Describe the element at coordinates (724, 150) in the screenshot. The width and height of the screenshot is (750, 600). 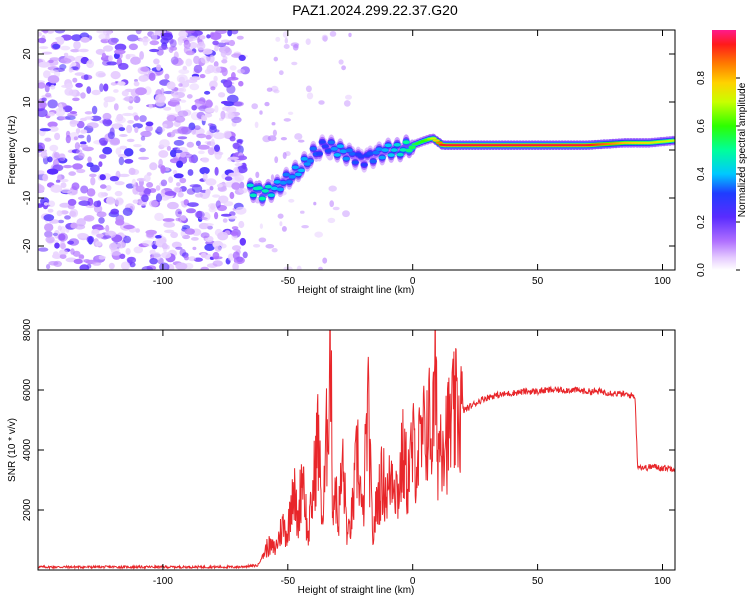
I see `colorbar-gradient` at that location.